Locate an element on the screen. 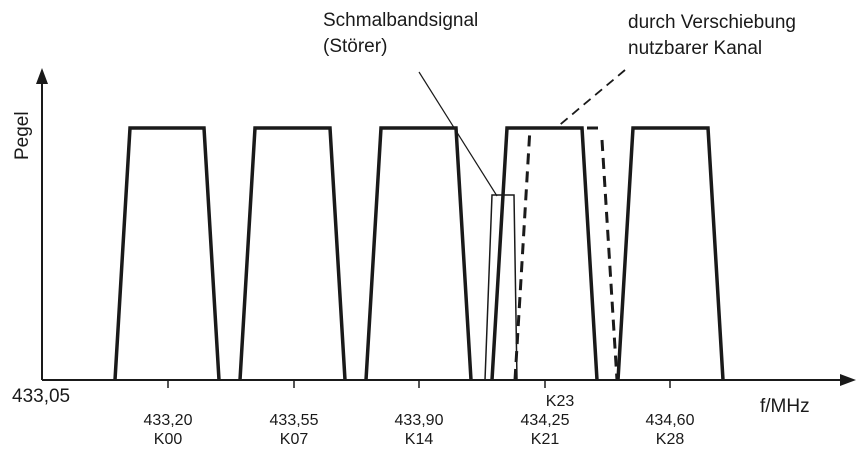  tick-label-channel-k21: K21 is located at coordinates (545, 439).